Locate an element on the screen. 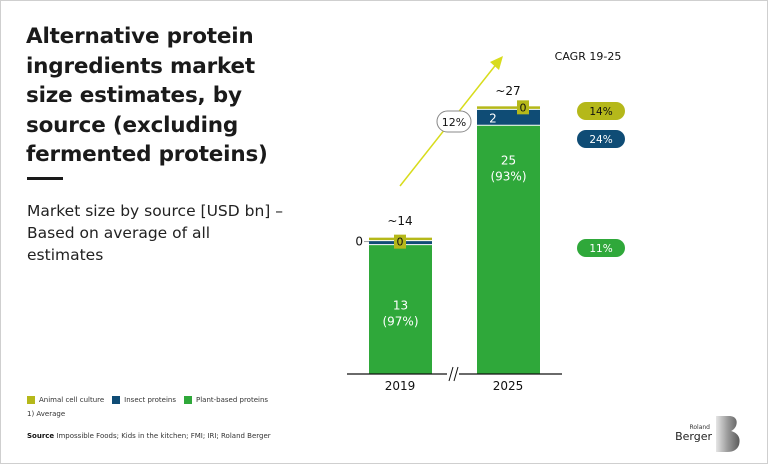 The width and height of the screenshot is (768, 464). bar-segment-animal-cell-2025 is located at coordinates (508, 108).